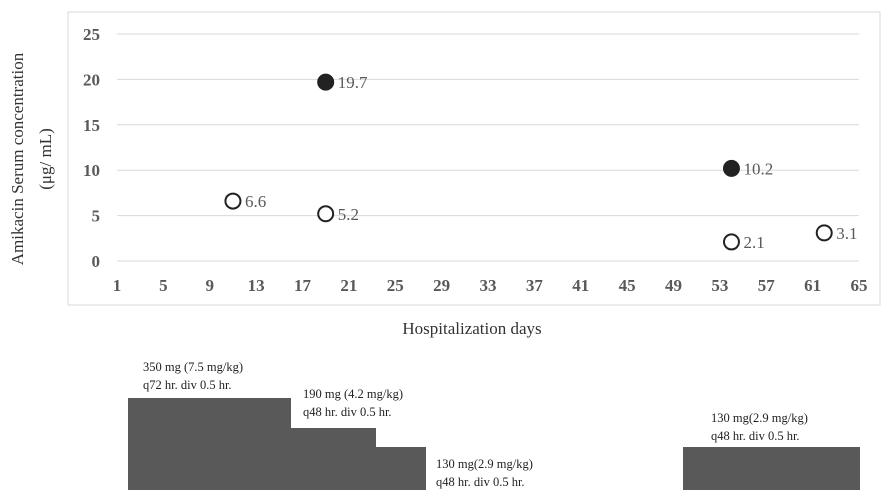 The width and height of the screenshot is (881, 491). I want to click on dose-label-3-schedule: q48 hr. div 0.5 hr., so click(480, 482).